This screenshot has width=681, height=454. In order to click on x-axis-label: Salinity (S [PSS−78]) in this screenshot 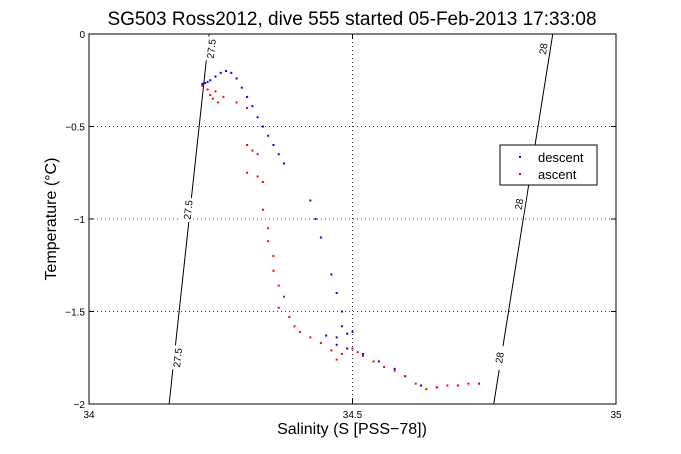, I will do `click(352, 429)`.